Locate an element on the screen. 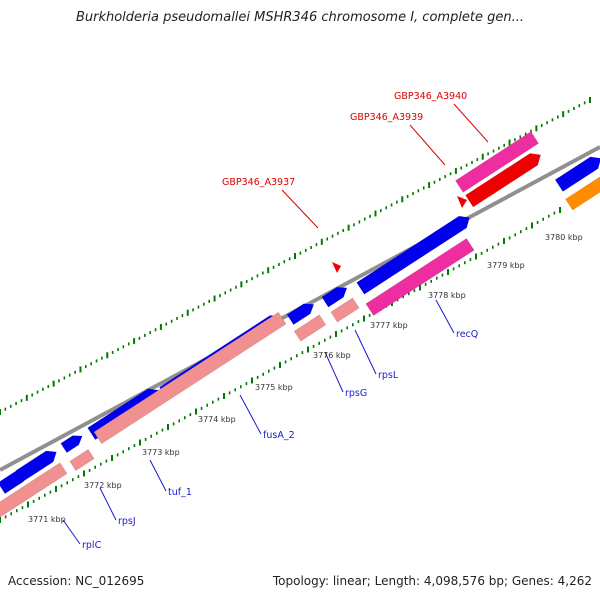 The image size is (600, 600). gene-label-tuf_1: tuf_1 is located at coordinates (180, 492).